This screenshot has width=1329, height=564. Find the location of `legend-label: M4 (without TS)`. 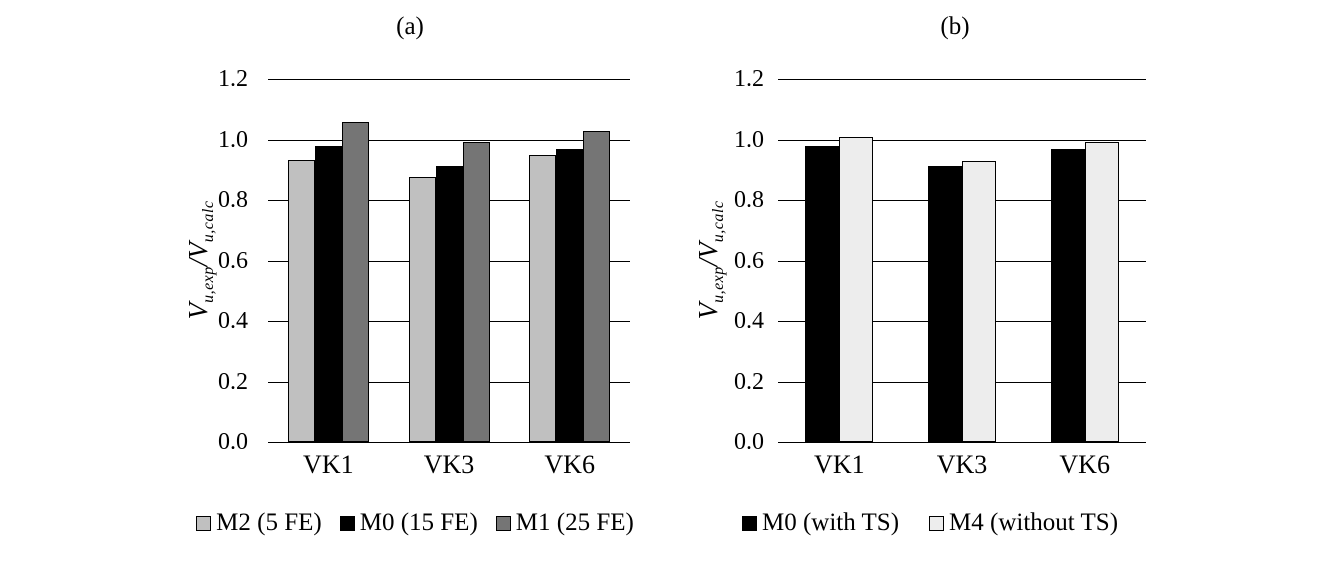

legend-label: M4 (without TS) is located at coordinates (1034, 522).